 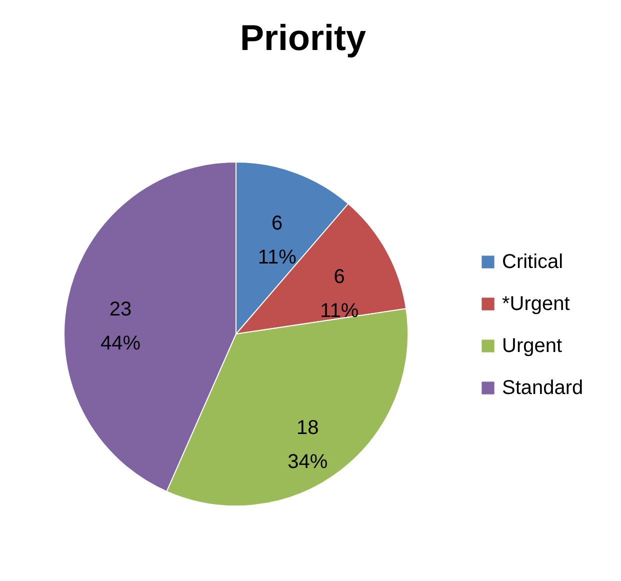 I want to click on legend-label: *Urgent, so click(x=536, y=304).